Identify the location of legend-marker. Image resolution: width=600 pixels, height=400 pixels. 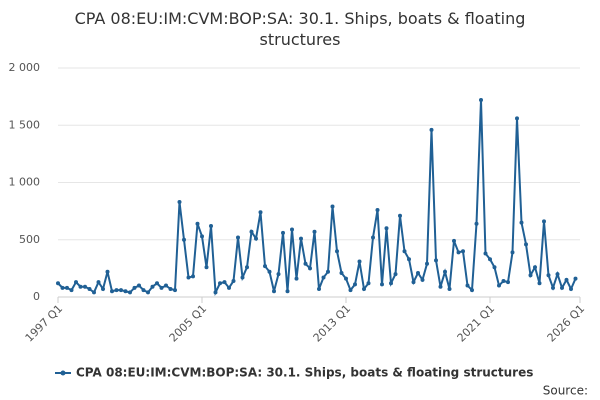
(63, 373).